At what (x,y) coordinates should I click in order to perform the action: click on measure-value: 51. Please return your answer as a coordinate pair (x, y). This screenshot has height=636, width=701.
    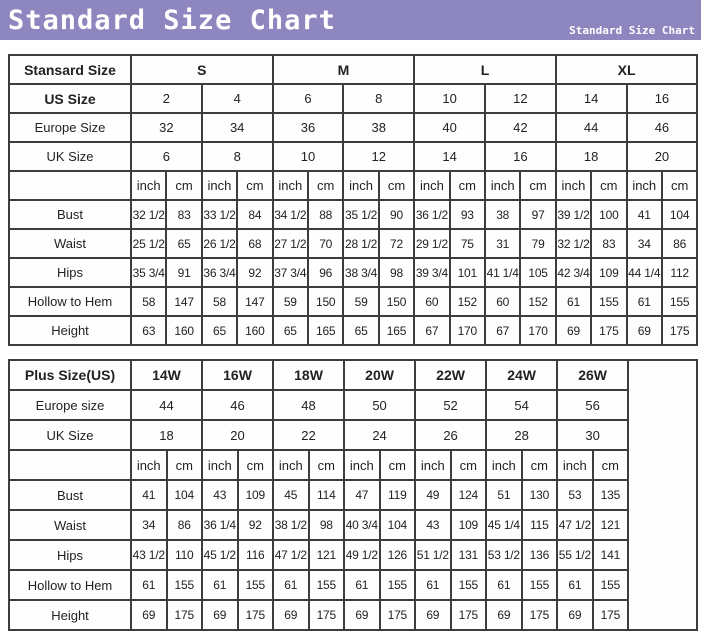
    Looking at the image, I should click on (504, 495).